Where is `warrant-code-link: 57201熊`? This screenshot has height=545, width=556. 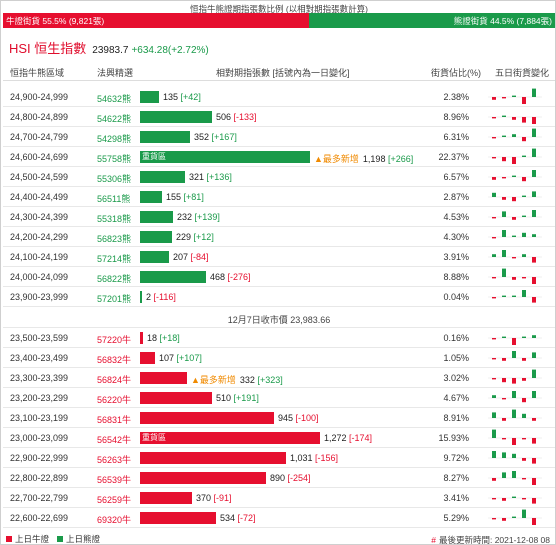
warrant-code-link: 57201熊 is located at coordinates (114, 299).